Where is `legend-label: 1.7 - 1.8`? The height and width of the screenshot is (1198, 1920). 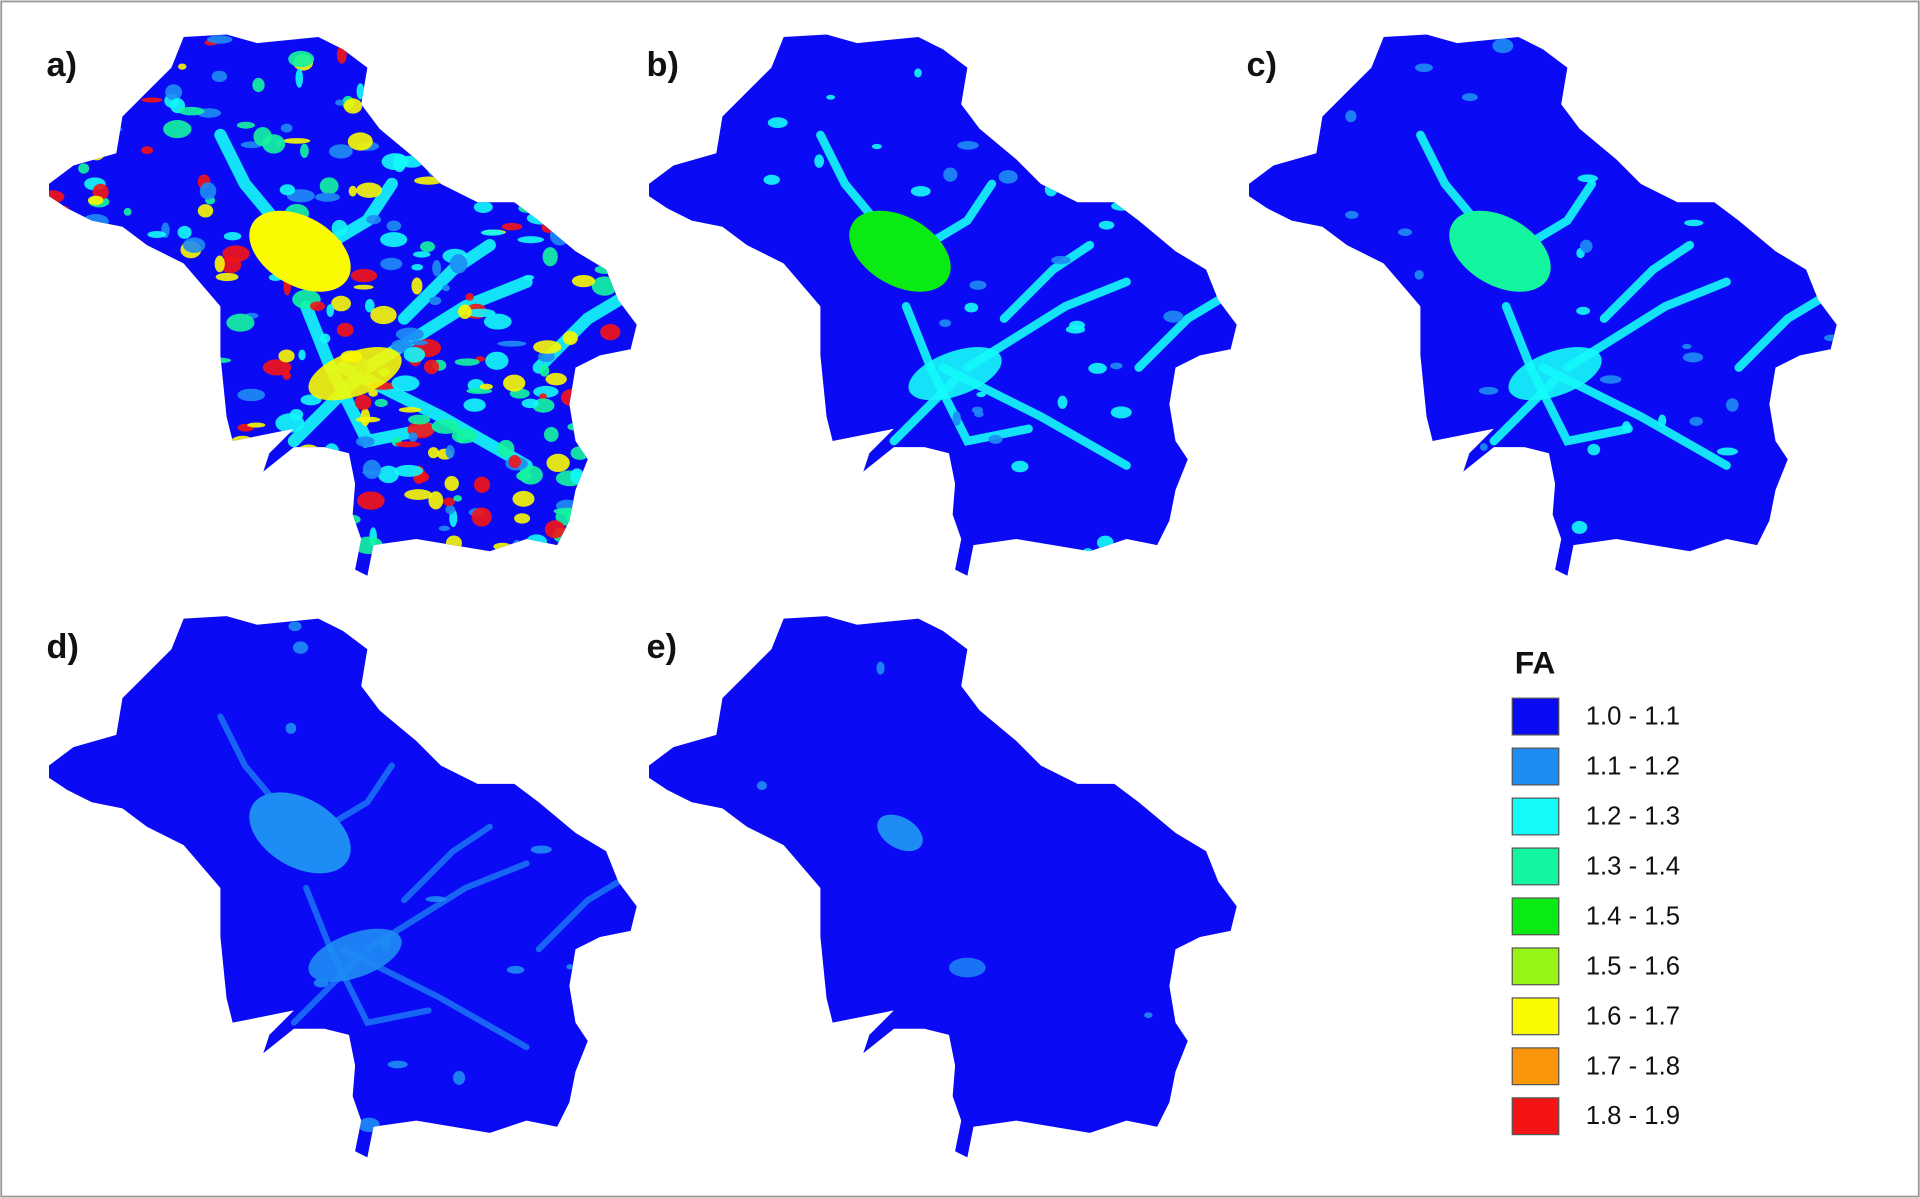
legend-label: 1.7 - 1.8 is located at coordinates (1633, 1066).